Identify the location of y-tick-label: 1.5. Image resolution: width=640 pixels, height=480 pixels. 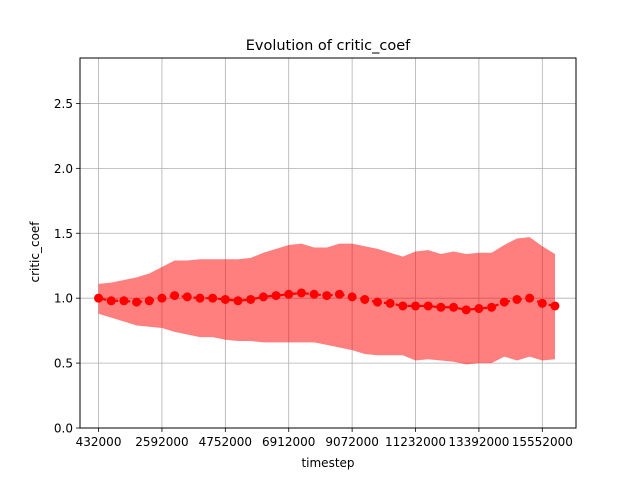
(63, 234).